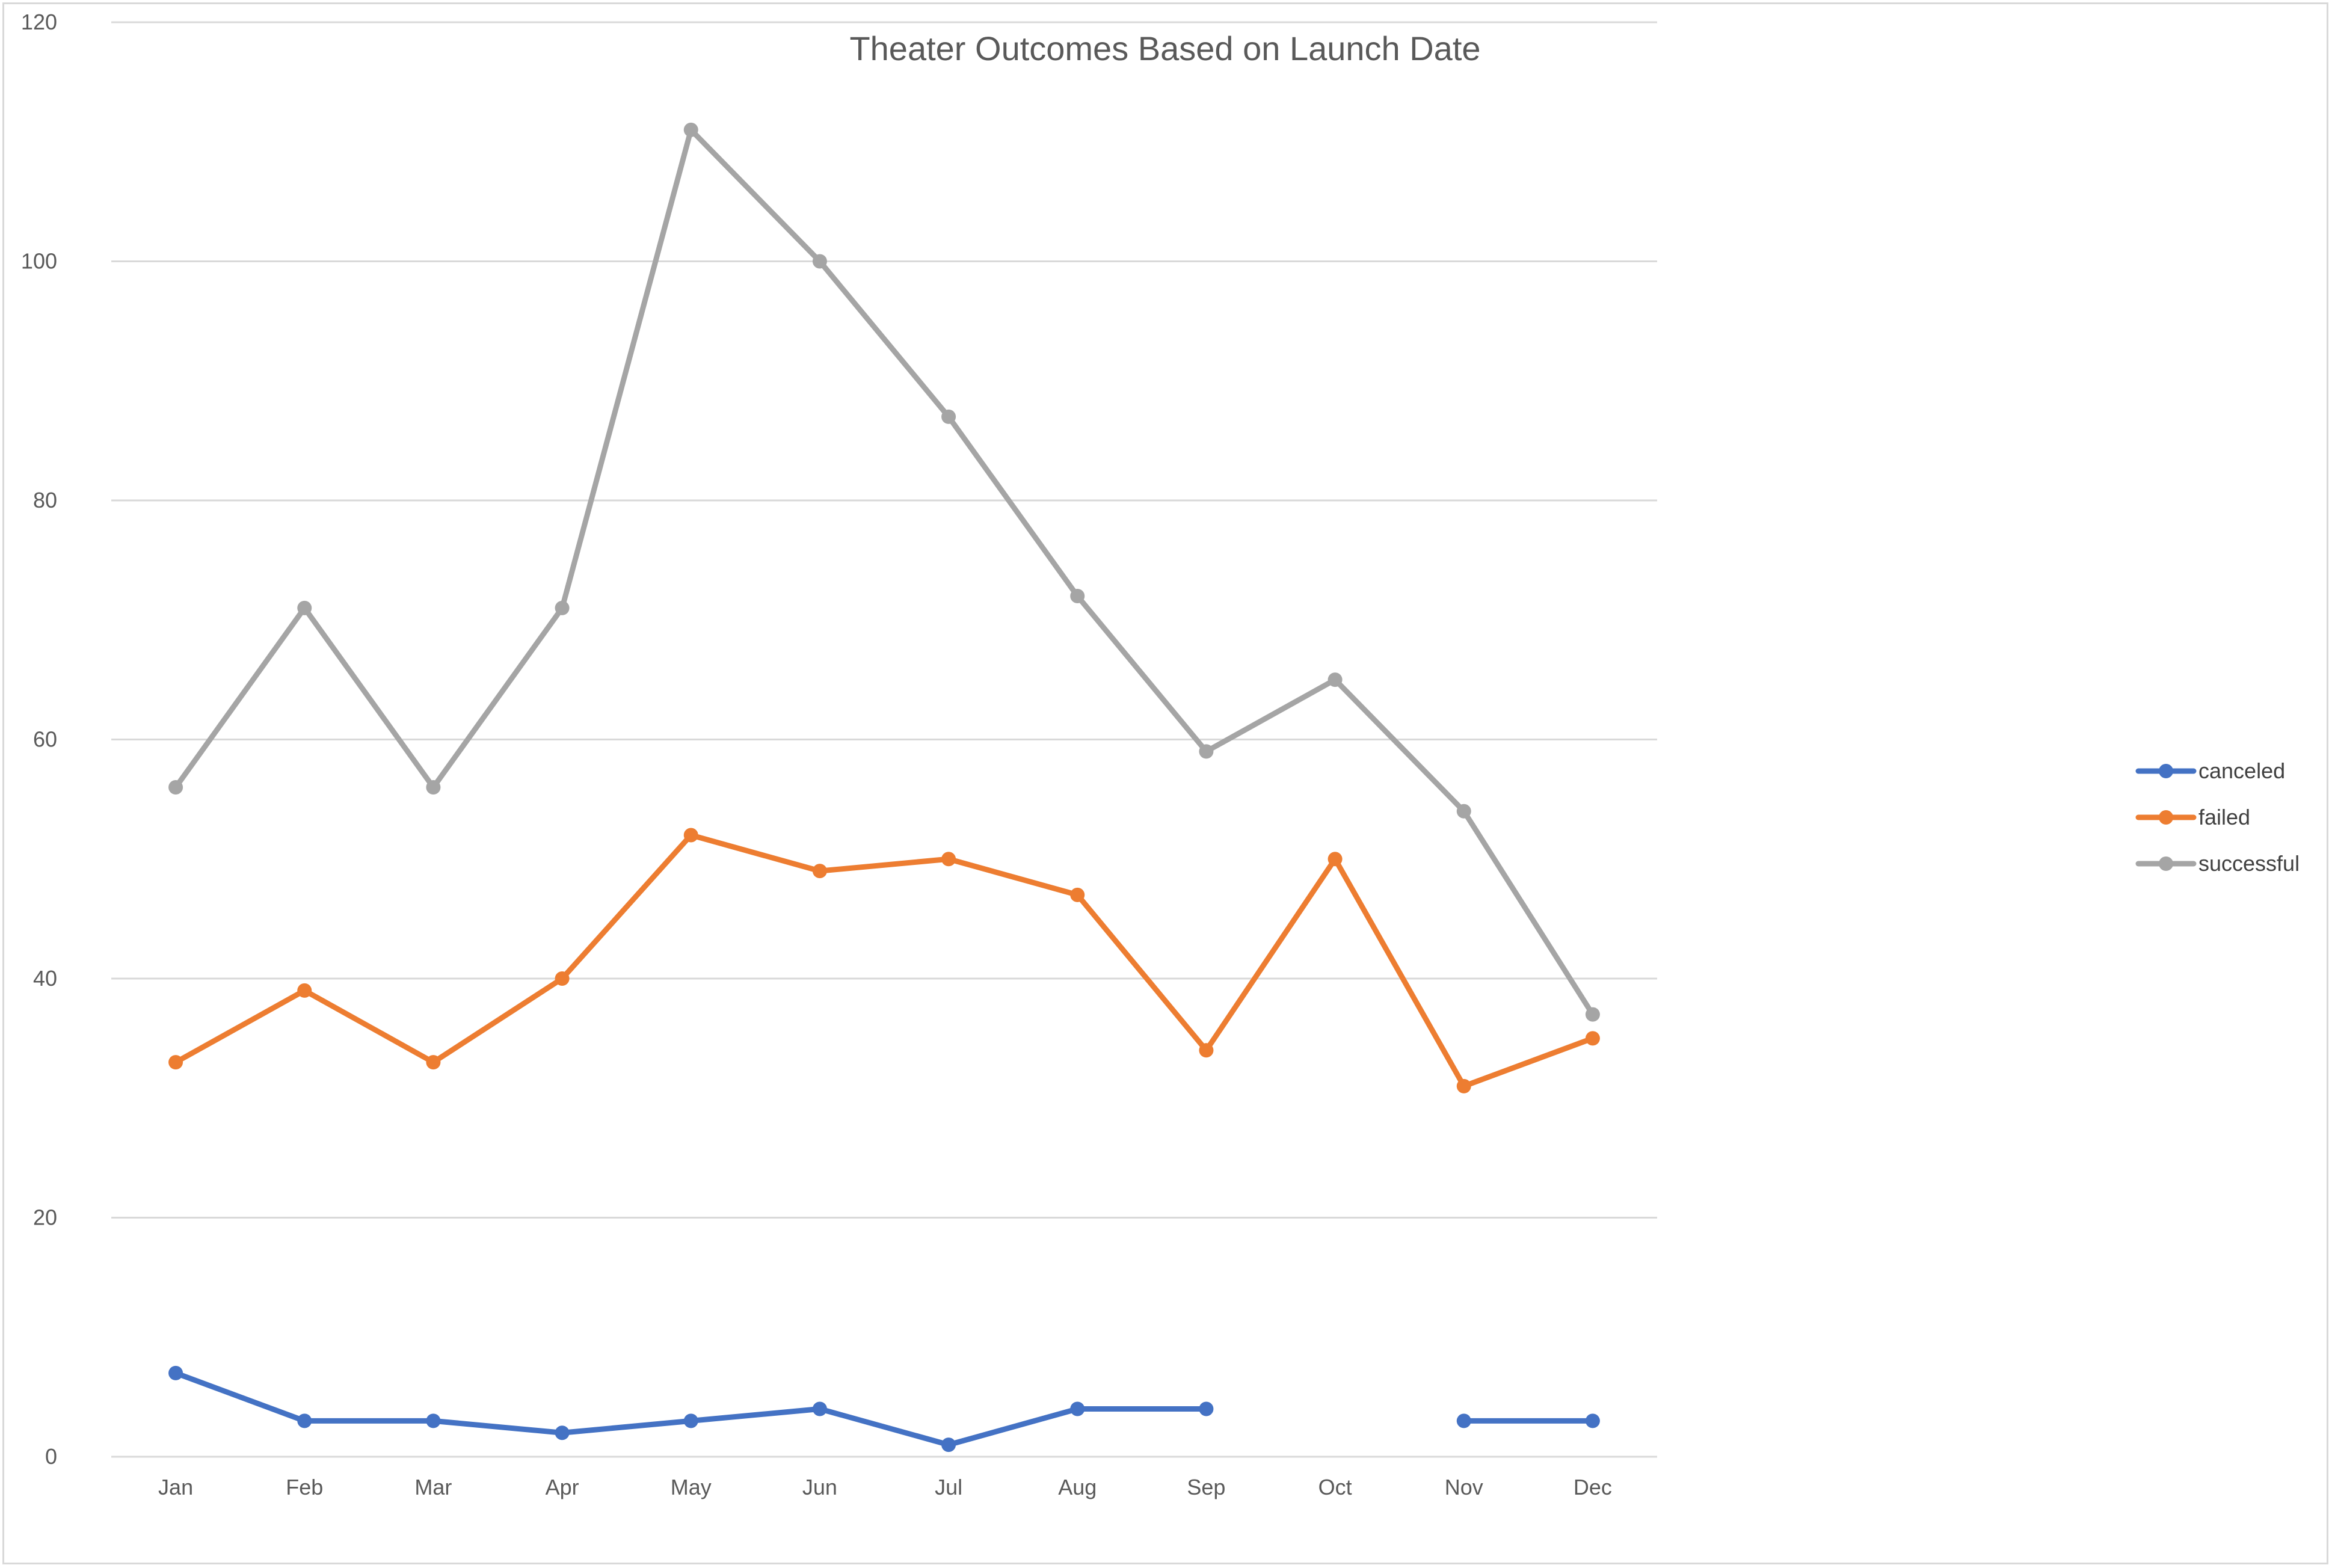 The height and width of the screenshot is (1568, 2332). What do you see at coordinates (1335, 680) in the screenshot?
I see `data-point-successful-oct` at bounding box center [1335, 680].